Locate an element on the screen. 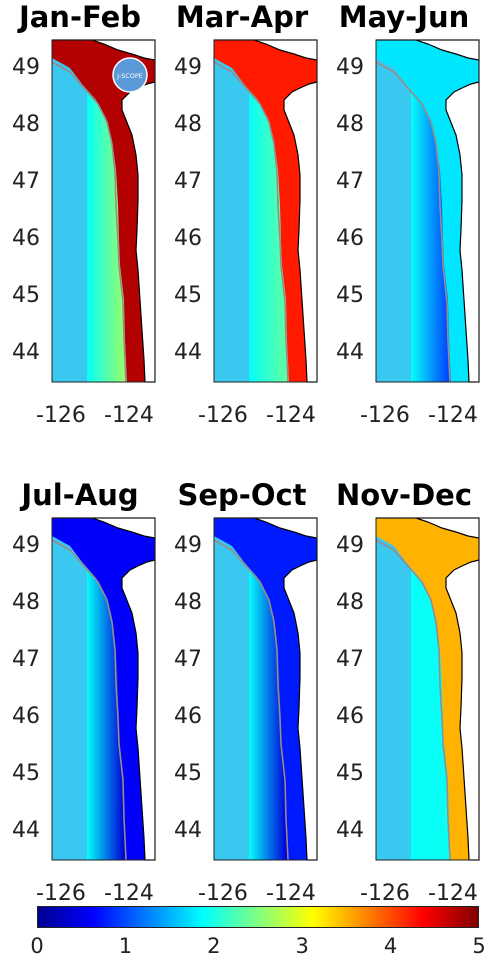  map-panel-sep-oct: Sep-Oct 49 48 47 46 45 44 -126 -124 is located at coordinates (242, 693).